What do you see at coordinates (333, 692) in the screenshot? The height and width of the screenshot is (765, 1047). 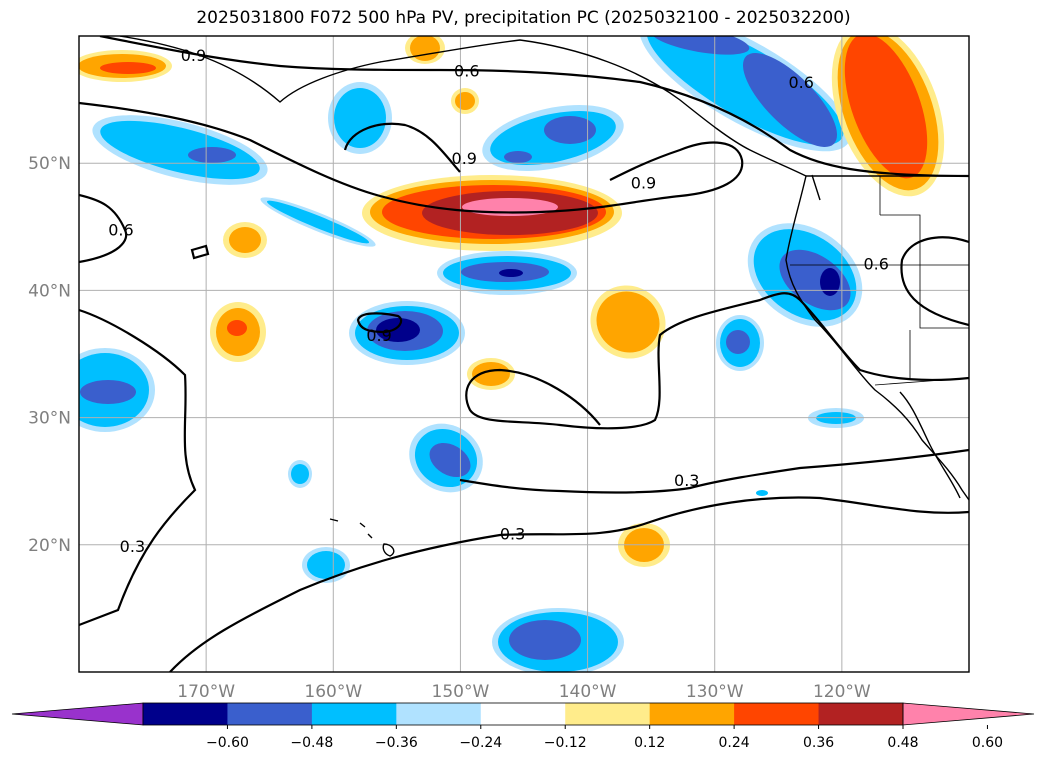 I see `lon-tick-label: 160°W` at bounding box center [333, 692].